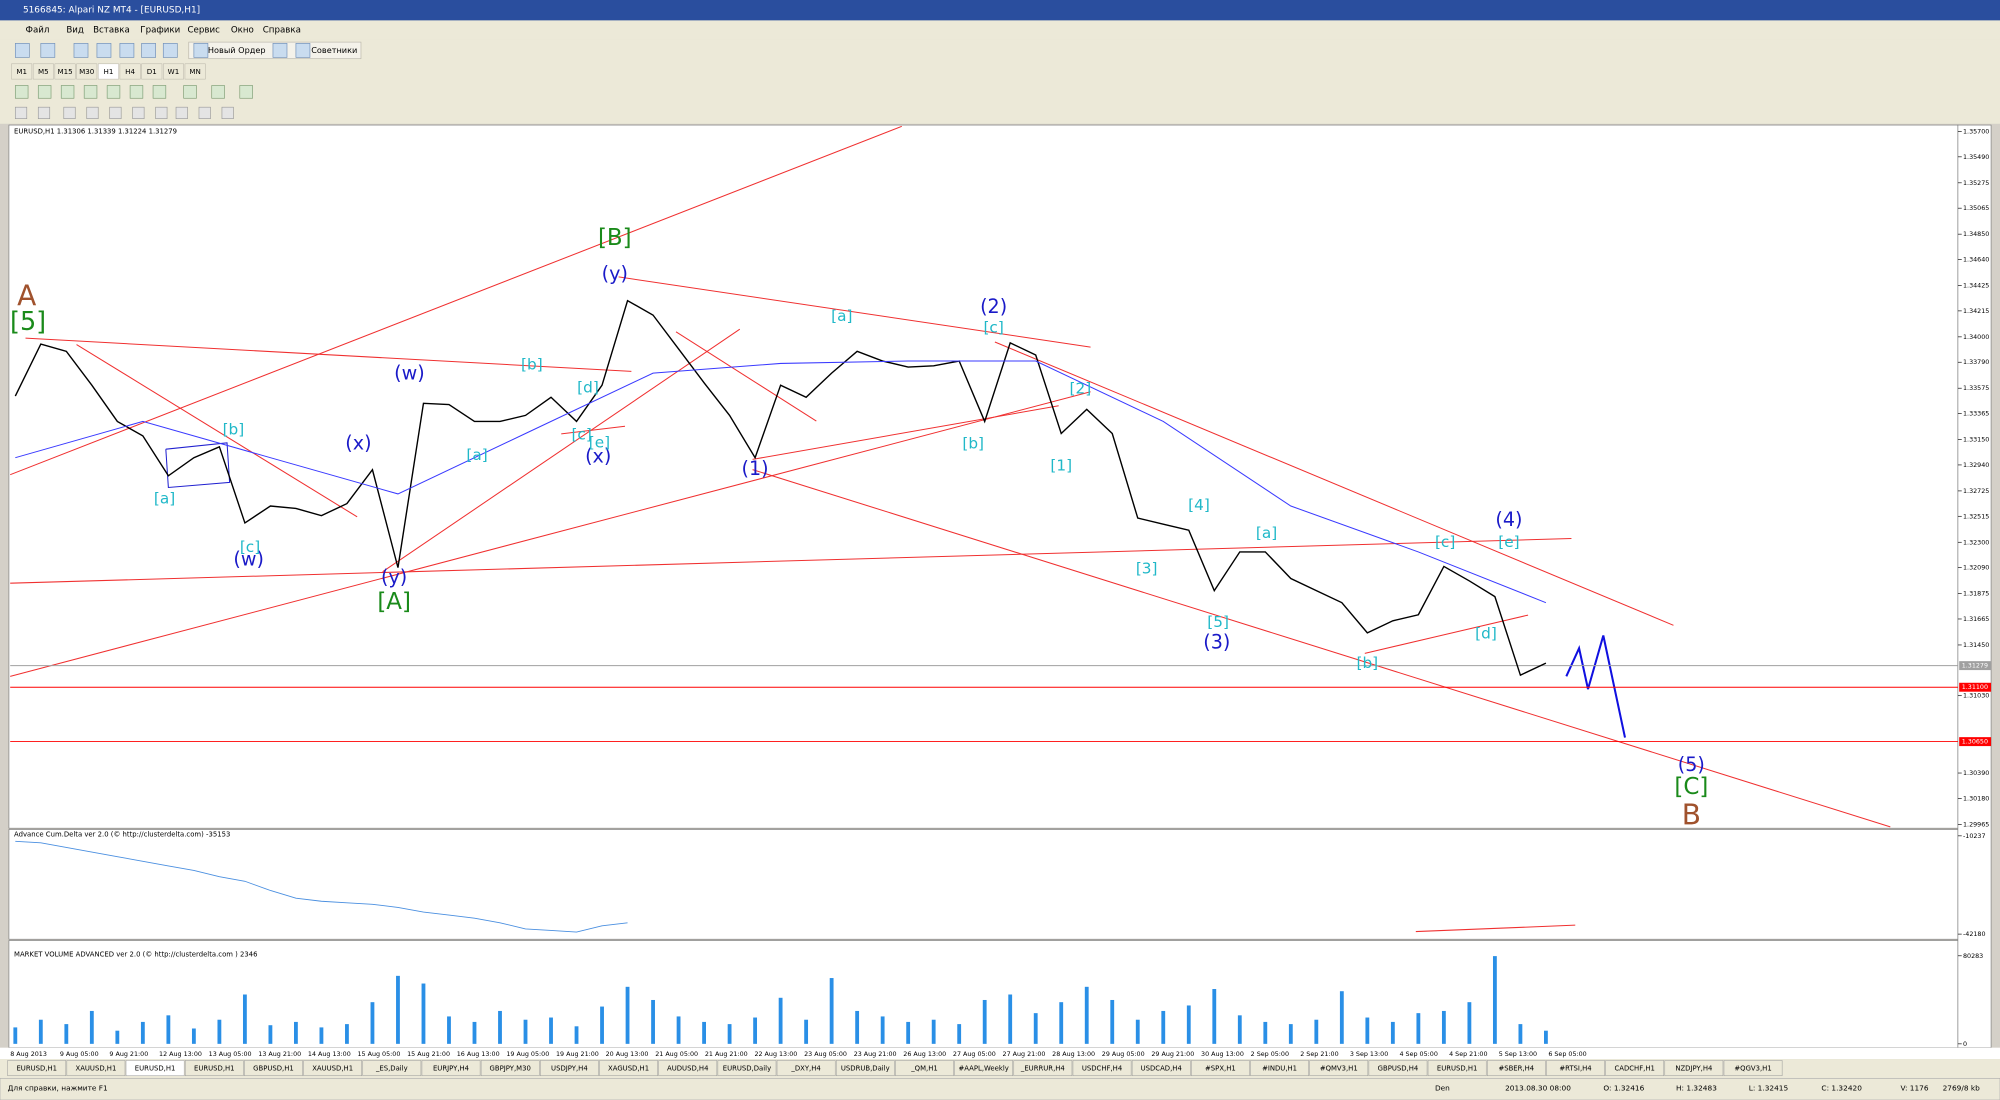 The height and width of the screenshot is (1100, 2000). I want to click on chart-tab-label: XAUUSD,H1, so click(332, 1069).